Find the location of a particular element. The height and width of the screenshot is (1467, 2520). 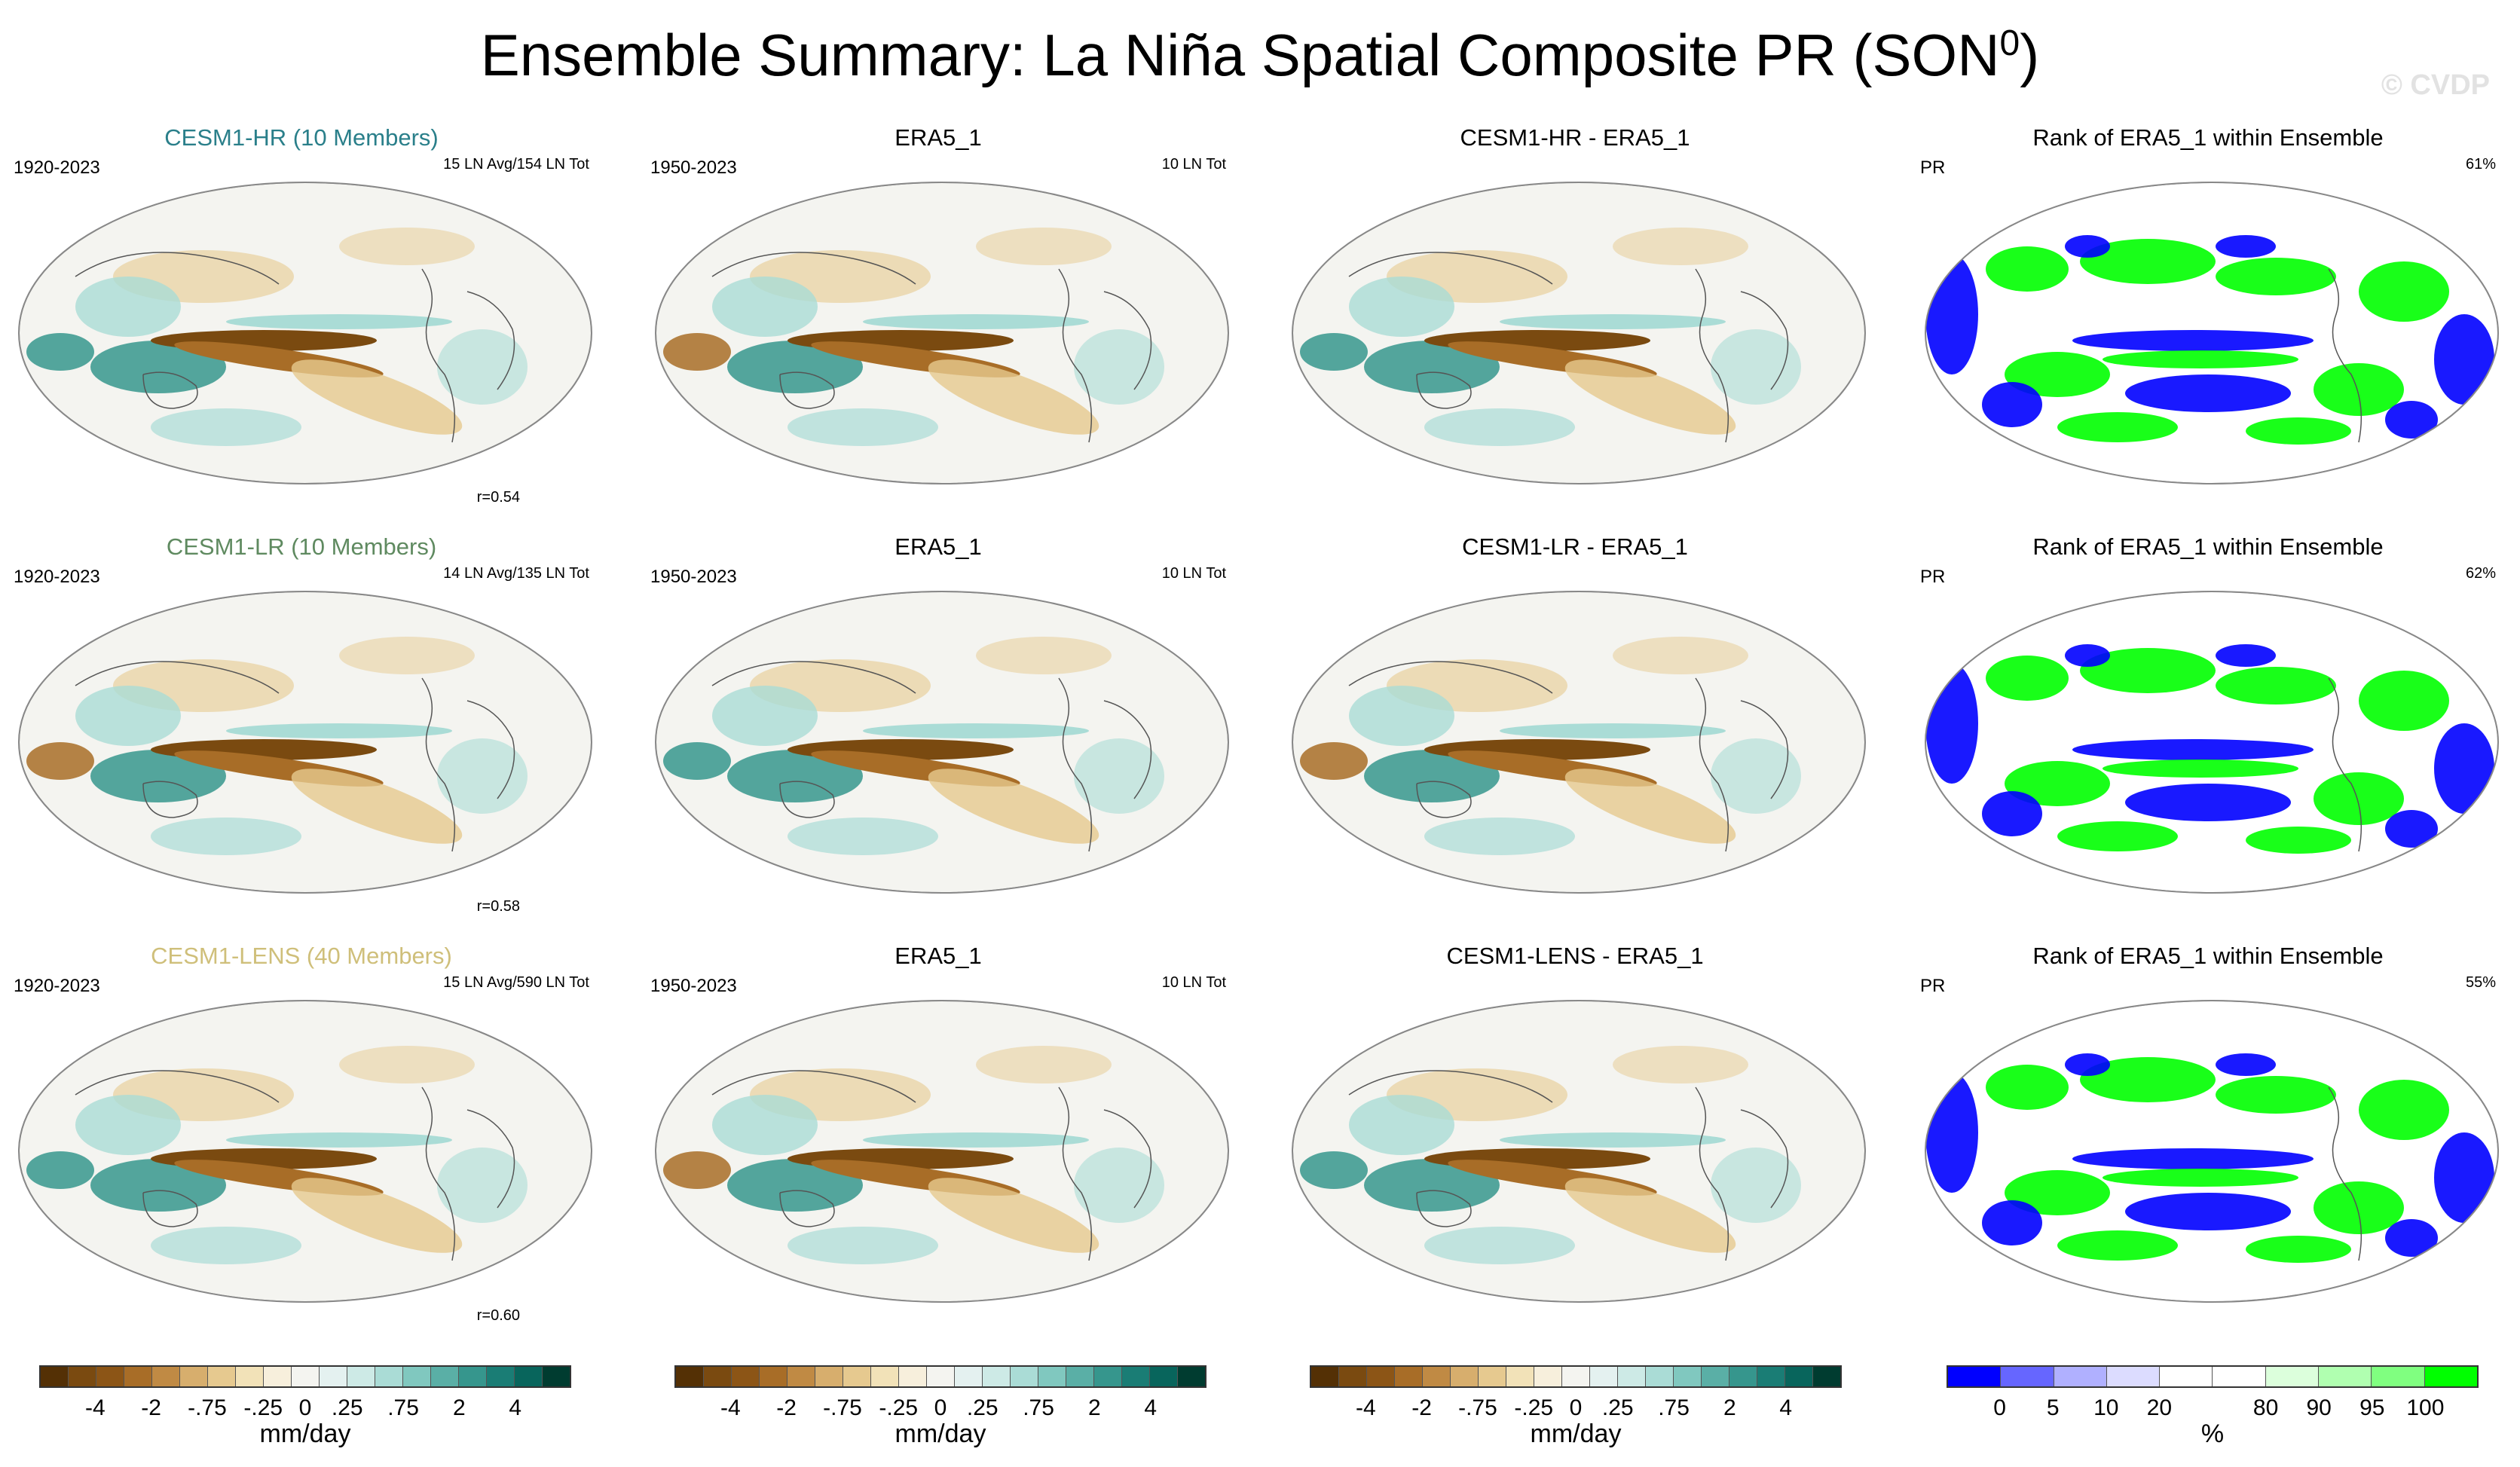

colorbar-tick-label: -.75 is located at coordinates (207, 1407).